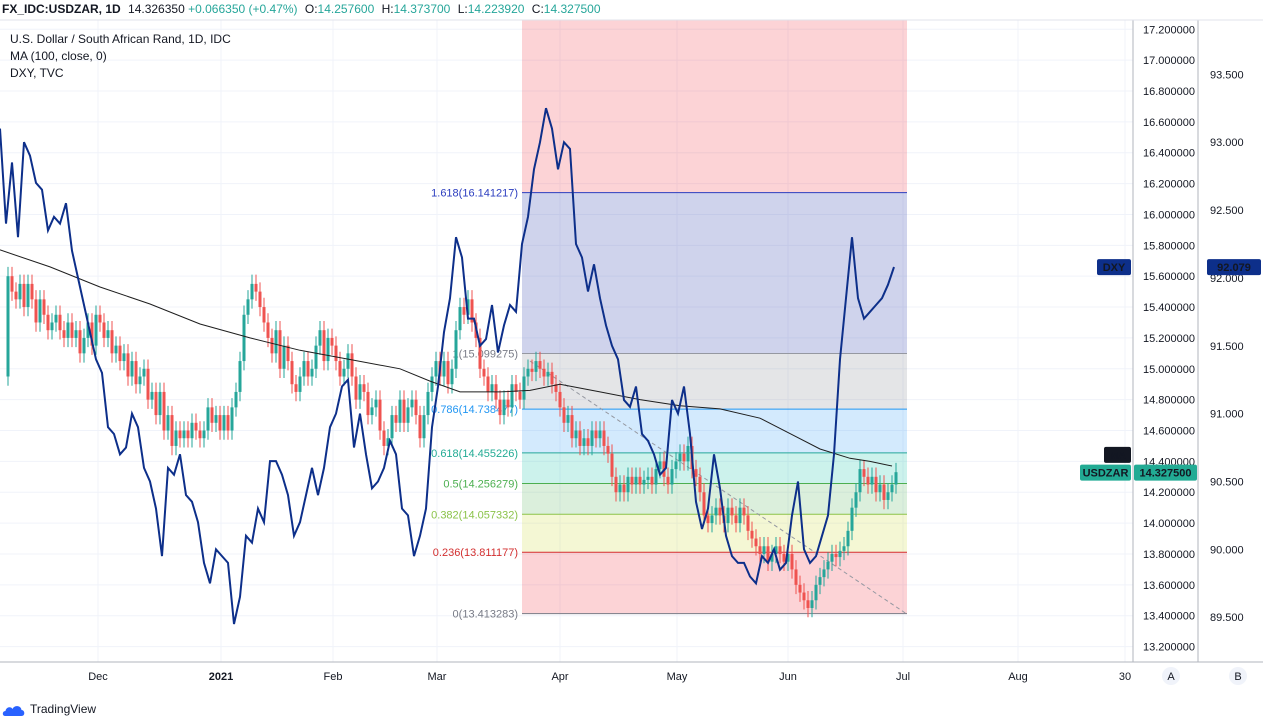  What do you see at coordinates (1169, 617) in the screenshot?
I see `price-tick: 13.400000` at bounding box center [1169, 617].